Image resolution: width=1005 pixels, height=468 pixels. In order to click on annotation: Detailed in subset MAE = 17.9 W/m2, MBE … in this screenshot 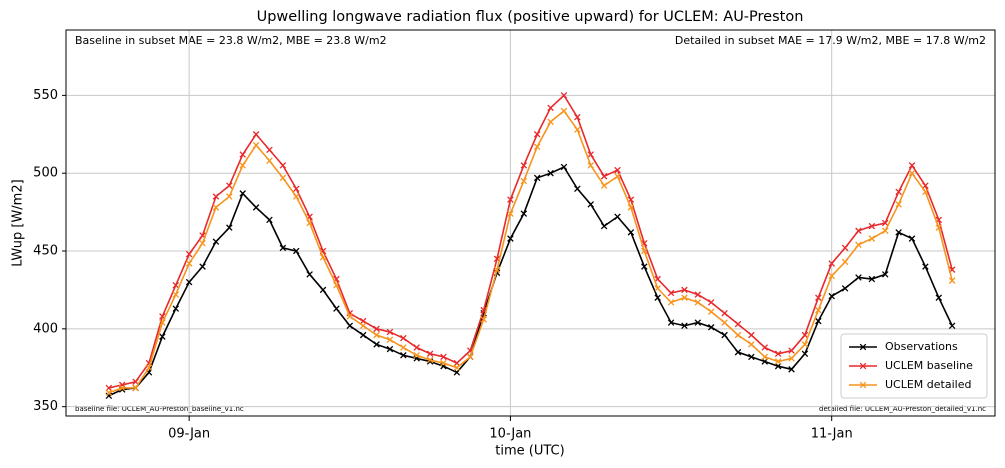, I will do `click(830, 40)`.